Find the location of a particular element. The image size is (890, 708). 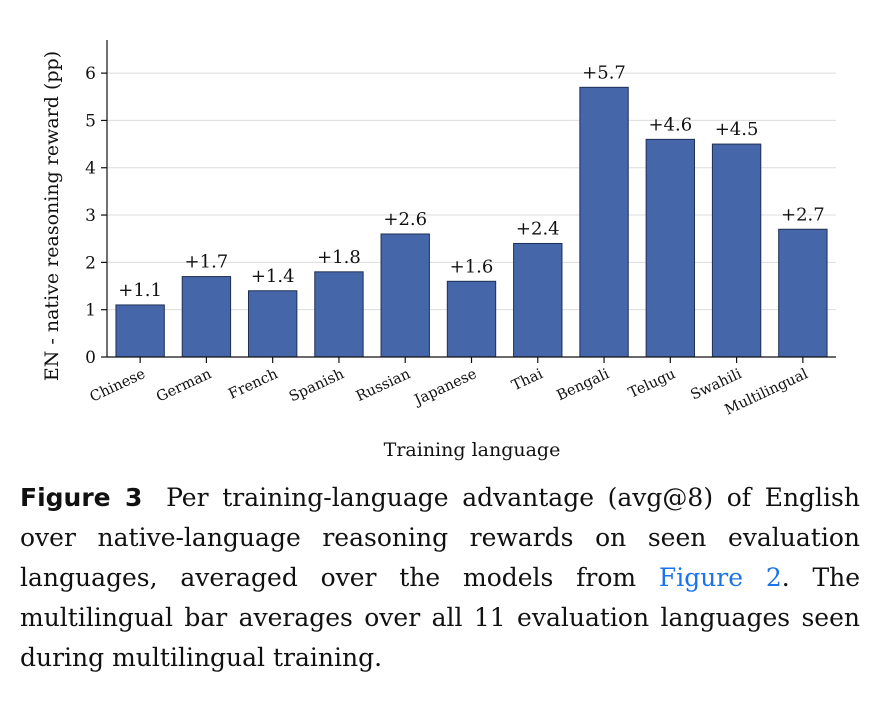

bar-swahili is located at coordinates (736, 250).